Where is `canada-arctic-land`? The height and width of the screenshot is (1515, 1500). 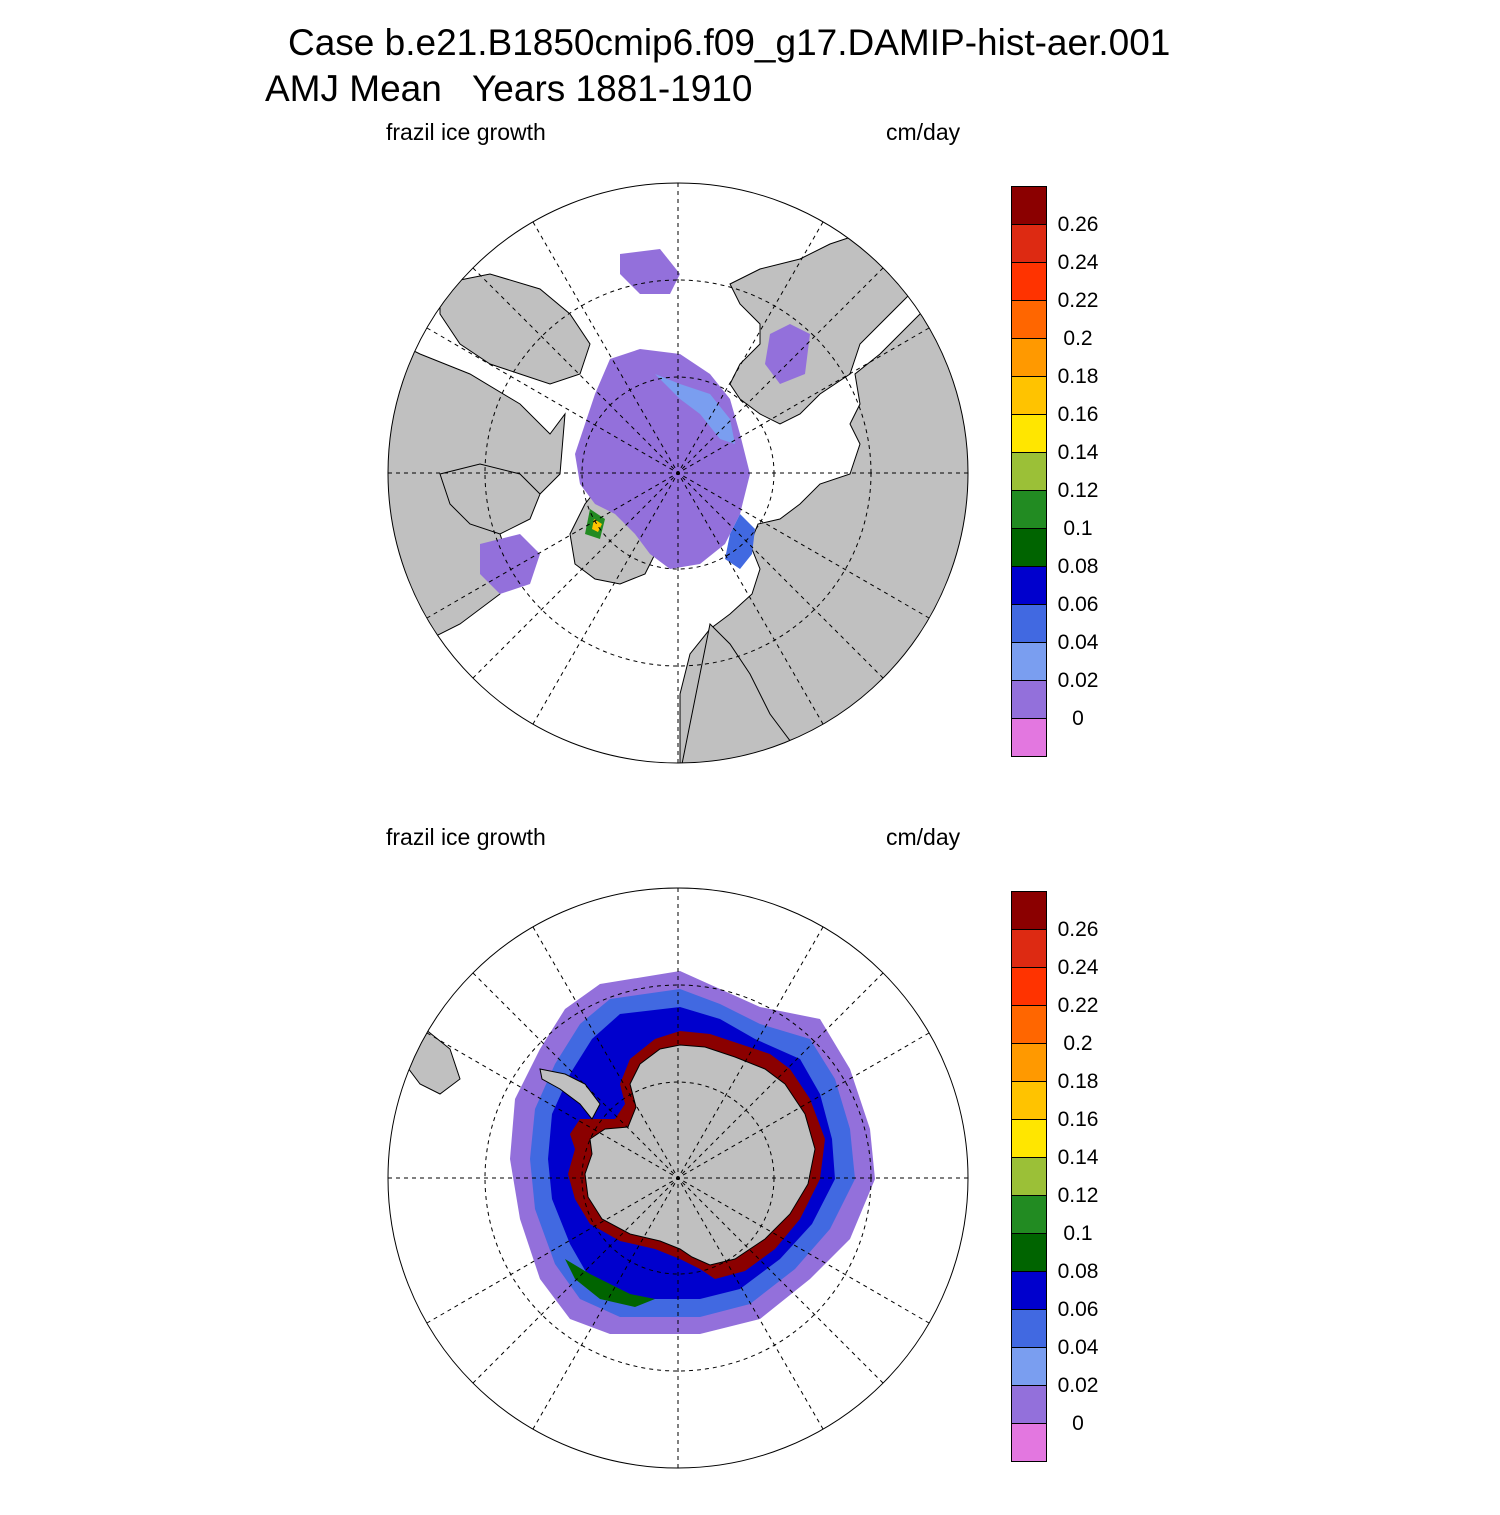
canada-arctic-land is located at coordinates (490, 499).